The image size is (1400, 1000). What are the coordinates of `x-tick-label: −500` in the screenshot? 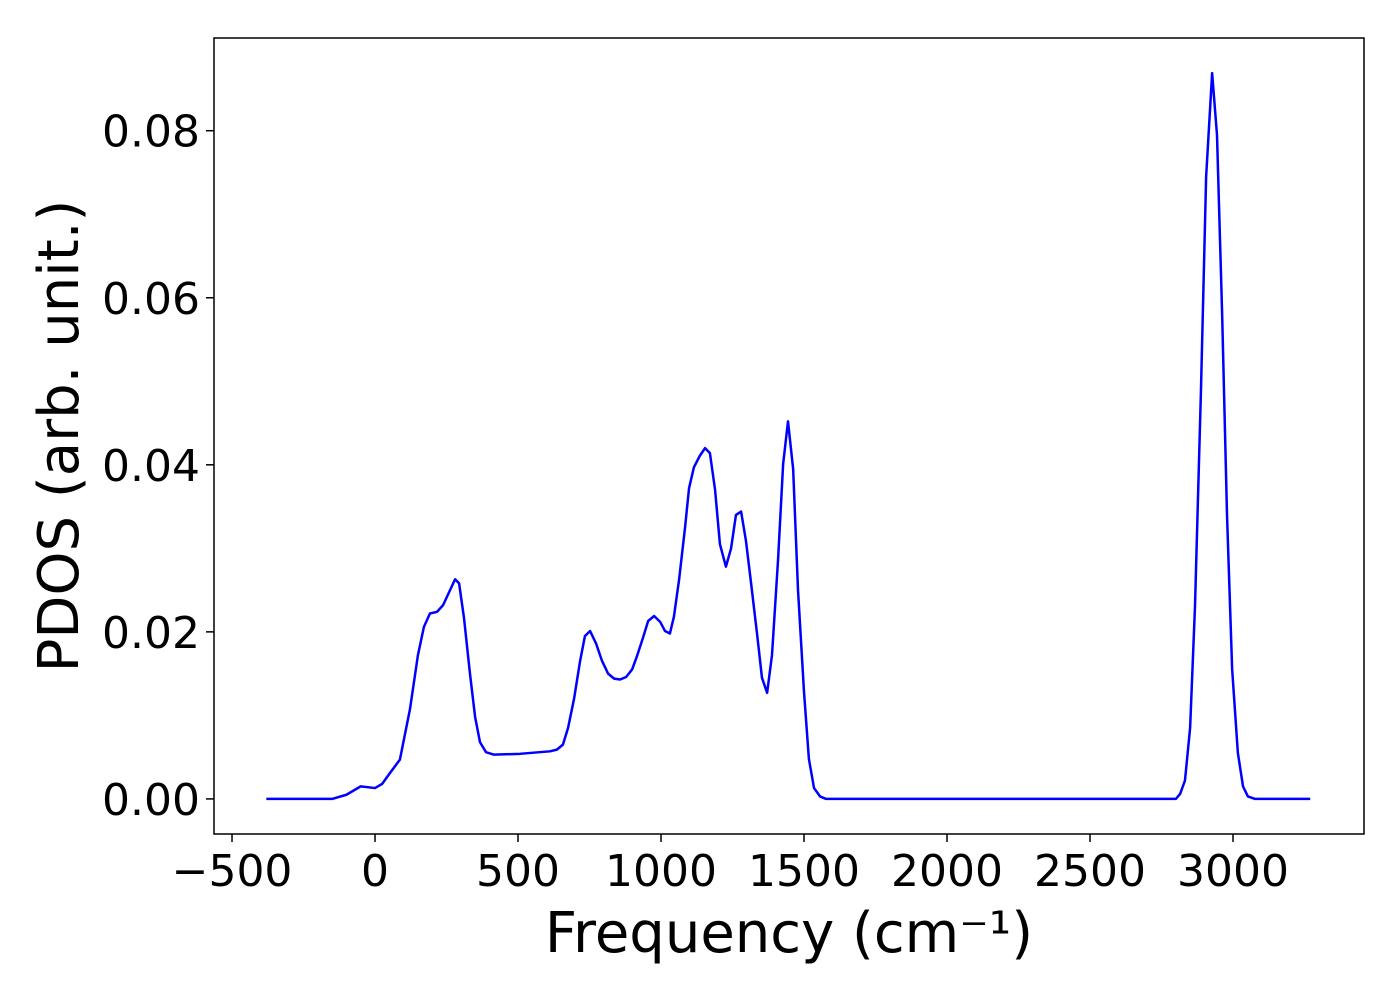 It's located at (232, 871).